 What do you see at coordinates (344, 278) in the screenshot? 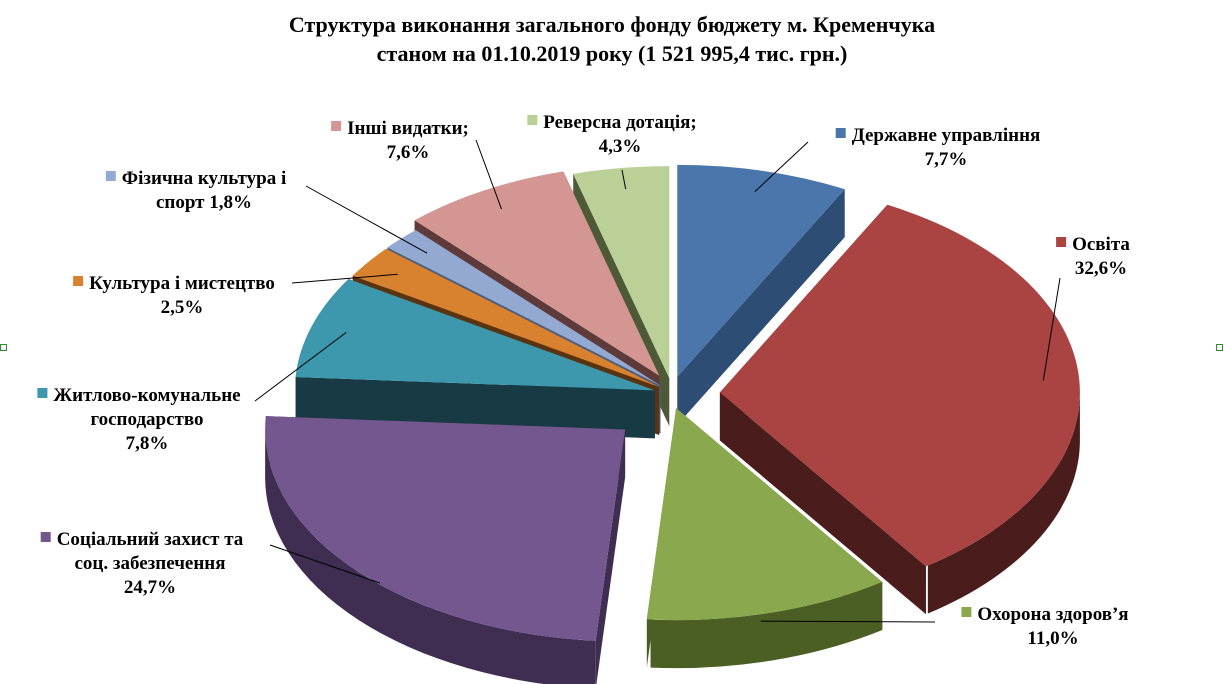
I see `leader-line-kultura-mystetstvo` at bounding box center [344, 278].